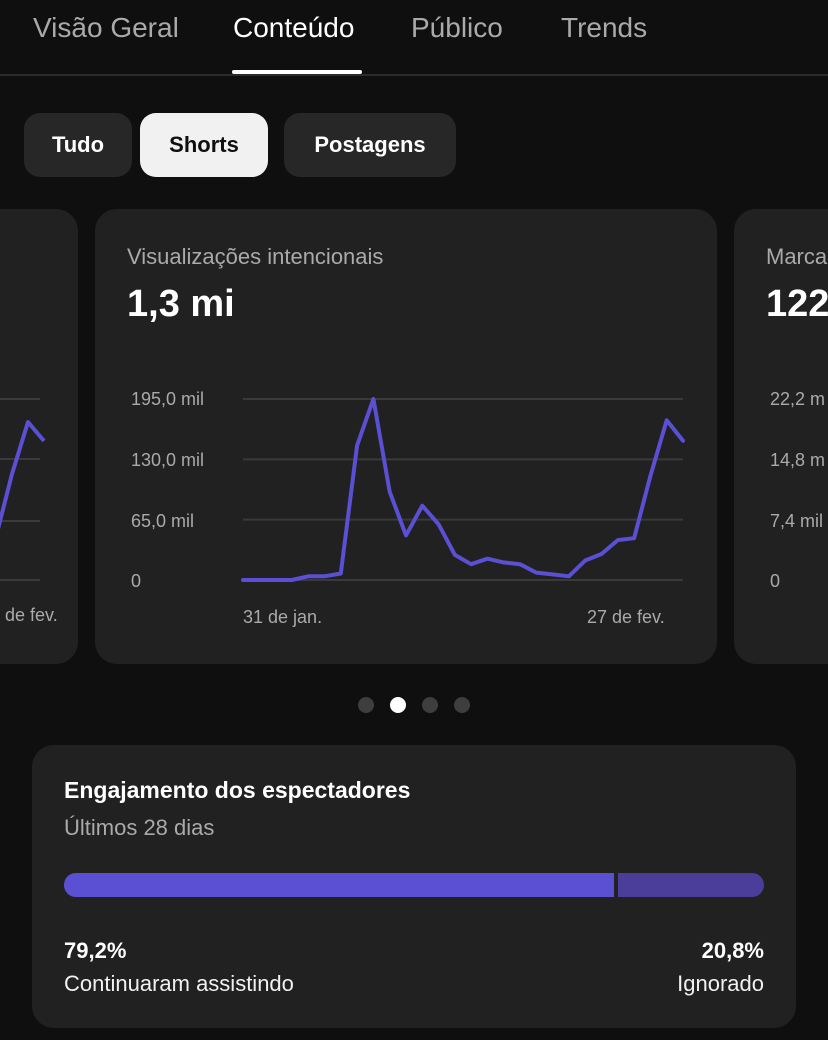  I want to click on tab-audience: Público, so click(457, 27).